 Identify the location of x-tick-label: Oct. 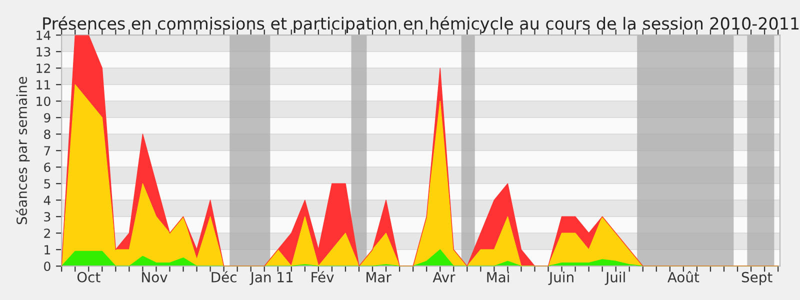
(88, 277).